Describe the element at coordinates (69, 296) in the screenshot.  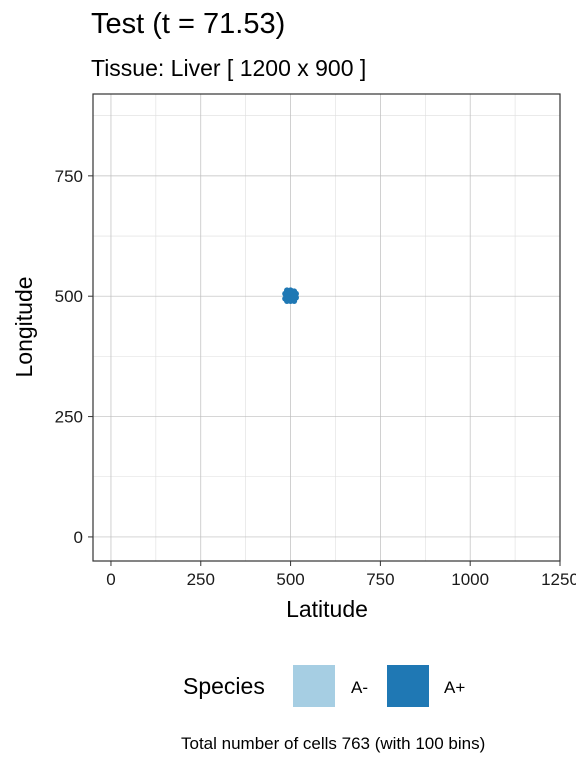
I see `y-tick-label: 500` at that location.